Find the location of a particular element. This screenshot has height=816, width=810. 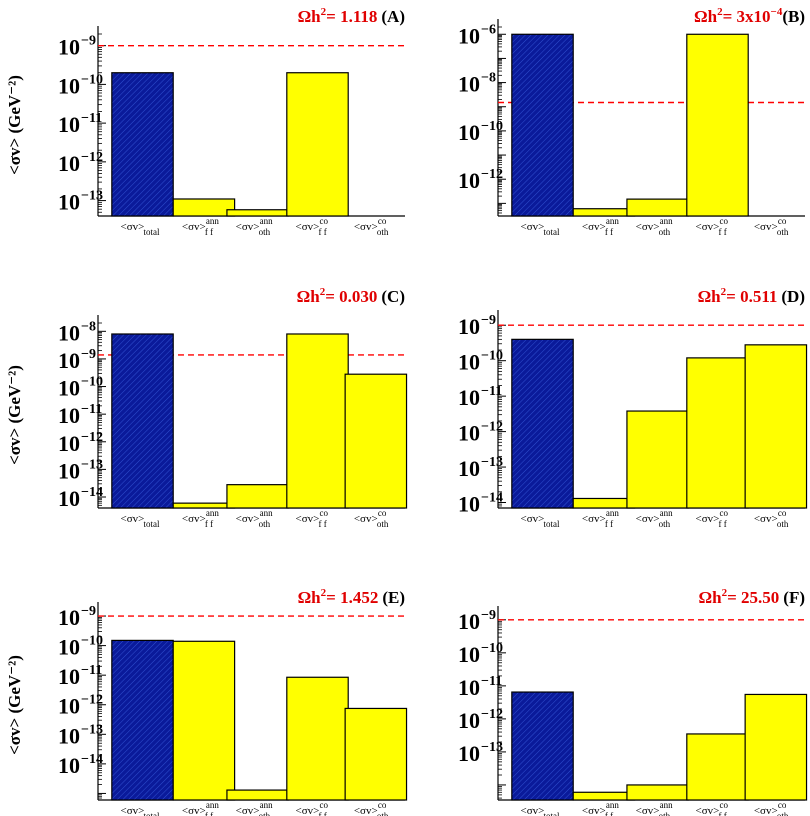

y-tick-exponent: −14 is located at coordinates (92, 492).